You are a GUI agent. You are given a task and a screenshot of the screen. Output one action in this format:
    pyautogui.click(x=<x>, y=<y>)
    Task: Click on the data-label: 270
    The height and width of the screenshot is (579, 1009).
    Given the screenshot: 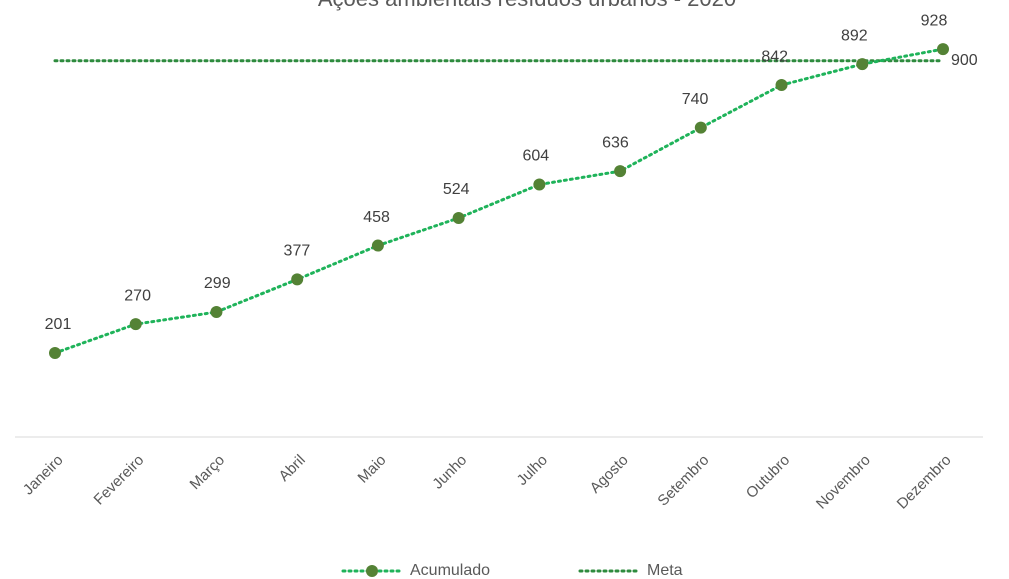 What is the action you would take?
    pyautogui.click(x=137, y=295)
    